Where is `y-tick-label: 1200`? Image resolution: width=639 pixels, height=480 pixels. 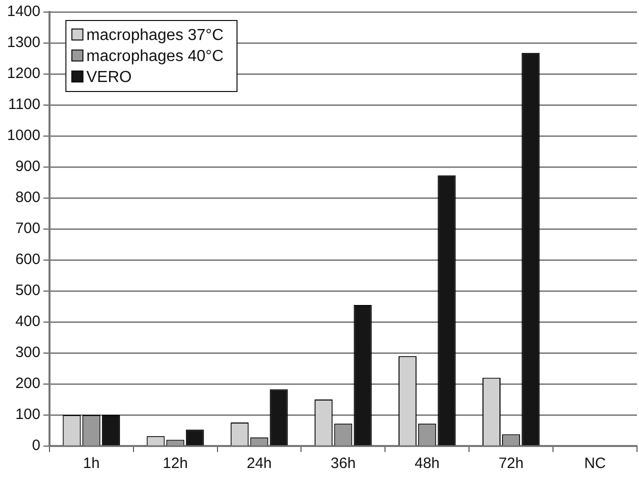
y-tick-label: 1200 is located at coordinates (23, 73).